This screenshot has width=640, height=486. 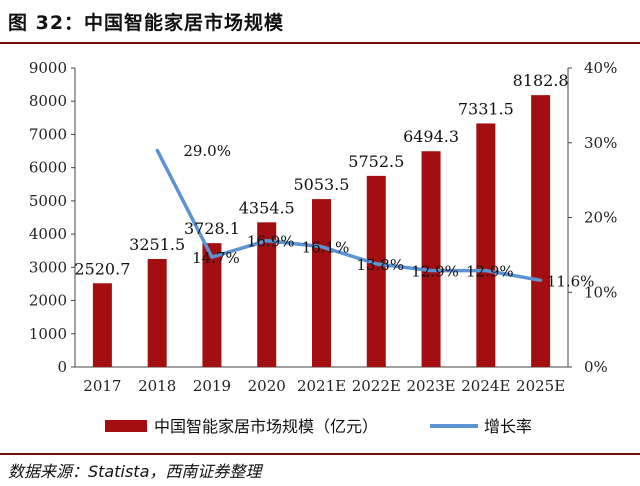 What do you see at coordinates (540, 386) in the screenshot?
I see `x-tick-label: 2025E` at bounding box center [540, 386].